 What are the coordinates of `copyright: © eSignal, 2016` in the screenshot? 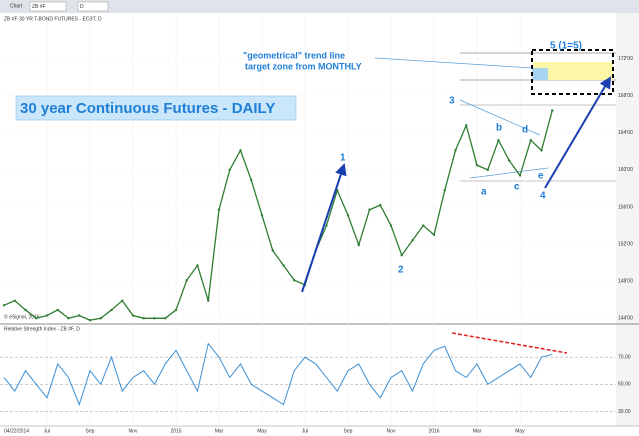 It's located at (22, 316).